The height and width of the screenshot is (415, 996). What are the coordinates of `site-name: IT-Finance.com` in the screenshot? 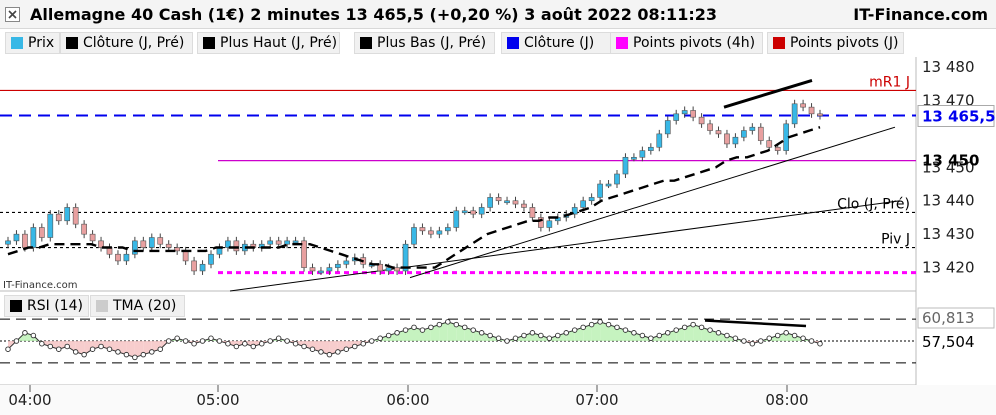 It's located at (920, 14).